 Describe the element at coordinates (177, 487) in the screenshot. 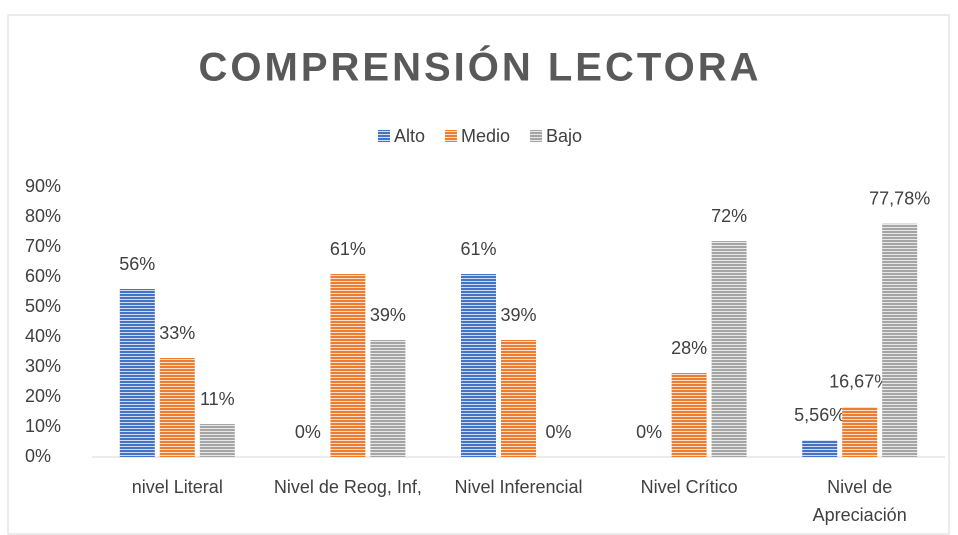

I see `x-tick-label: nivel Literal` at that location.